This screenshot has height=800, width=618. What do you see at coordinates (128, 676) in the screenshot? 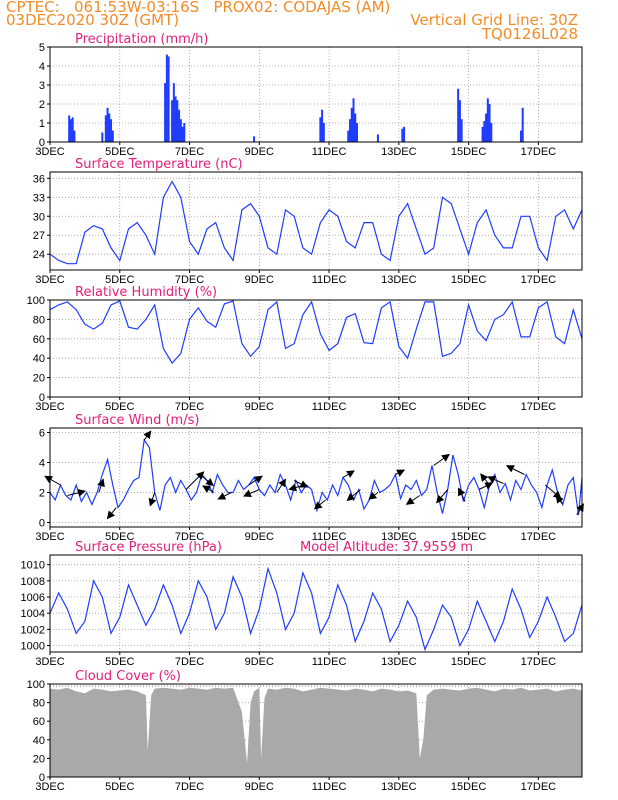
I see `panel-title: Cloud Cover (%)` at bounding box center [128, 676].